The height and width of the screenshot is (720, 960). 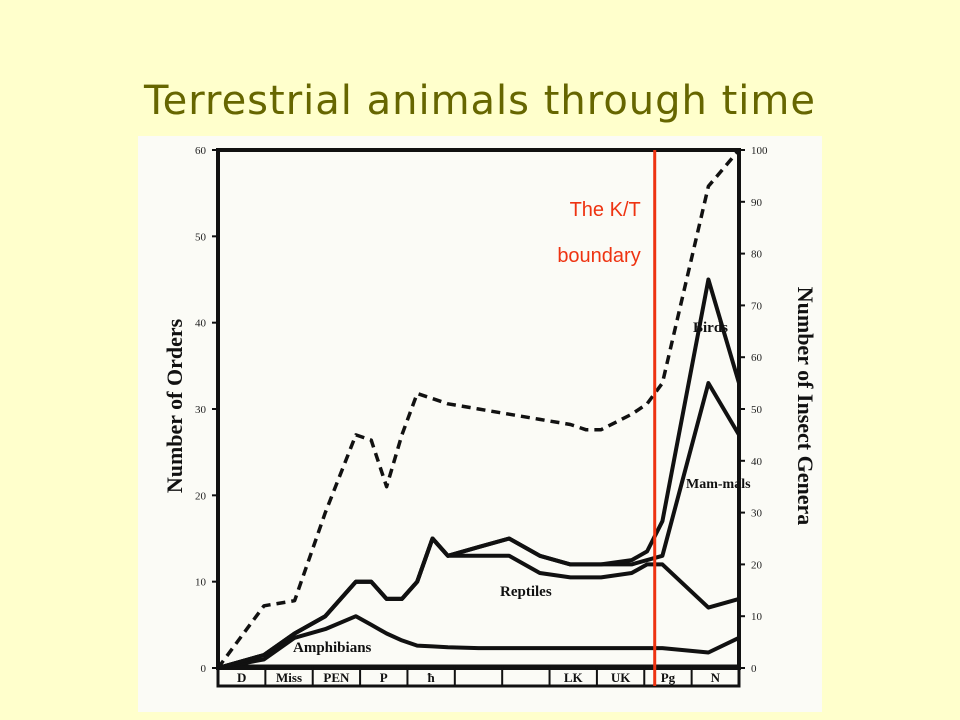 I want to click on period-label: PEN, so click(x=336, y=677).